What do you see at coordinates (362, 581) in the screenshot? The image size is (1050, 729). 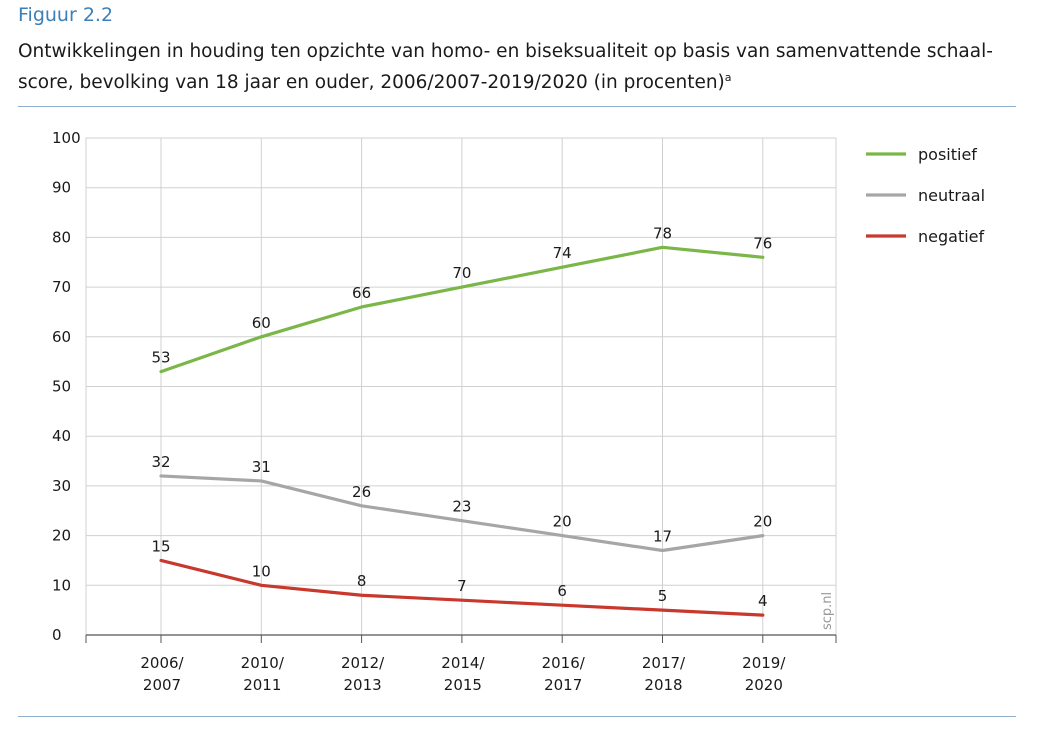 I see `data-label-negatief: 8` at bounding box center [362, 581].